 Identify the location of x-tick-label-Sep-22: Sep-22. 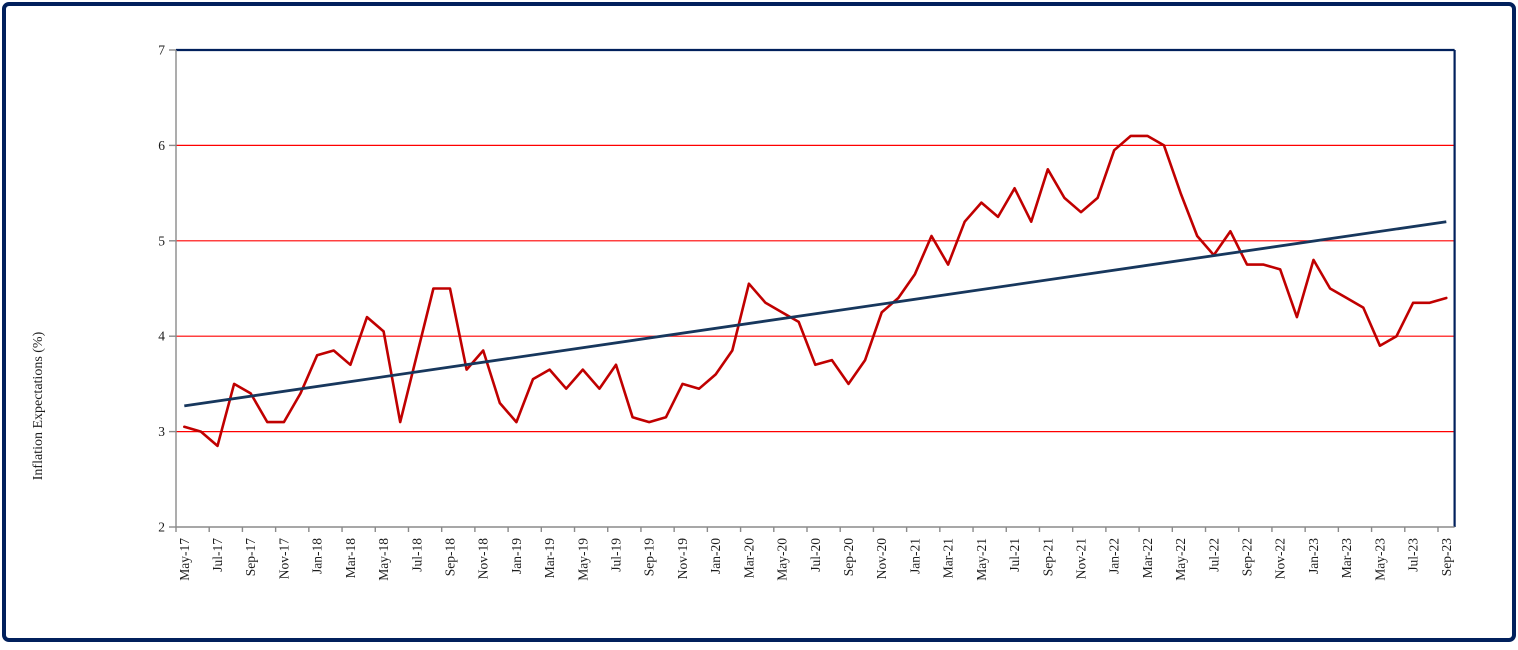
(1247, 557).